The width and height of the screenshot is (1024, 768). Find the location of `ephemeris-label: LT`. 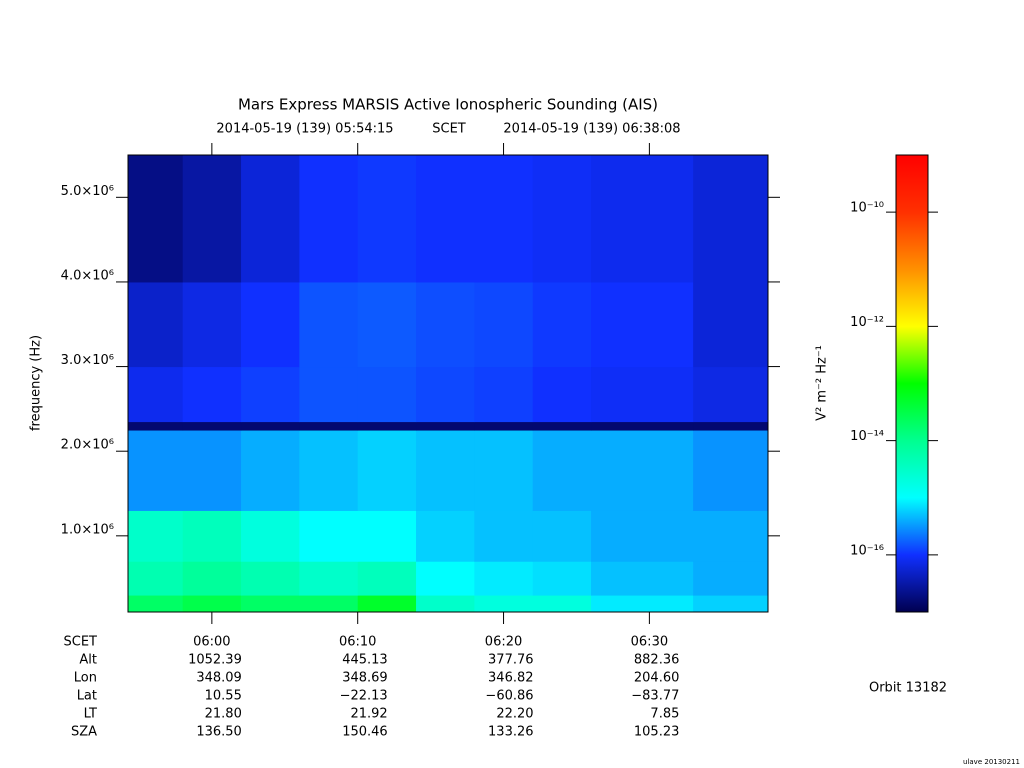

ephemeris-label: LT is located at coordinates (90, 714).